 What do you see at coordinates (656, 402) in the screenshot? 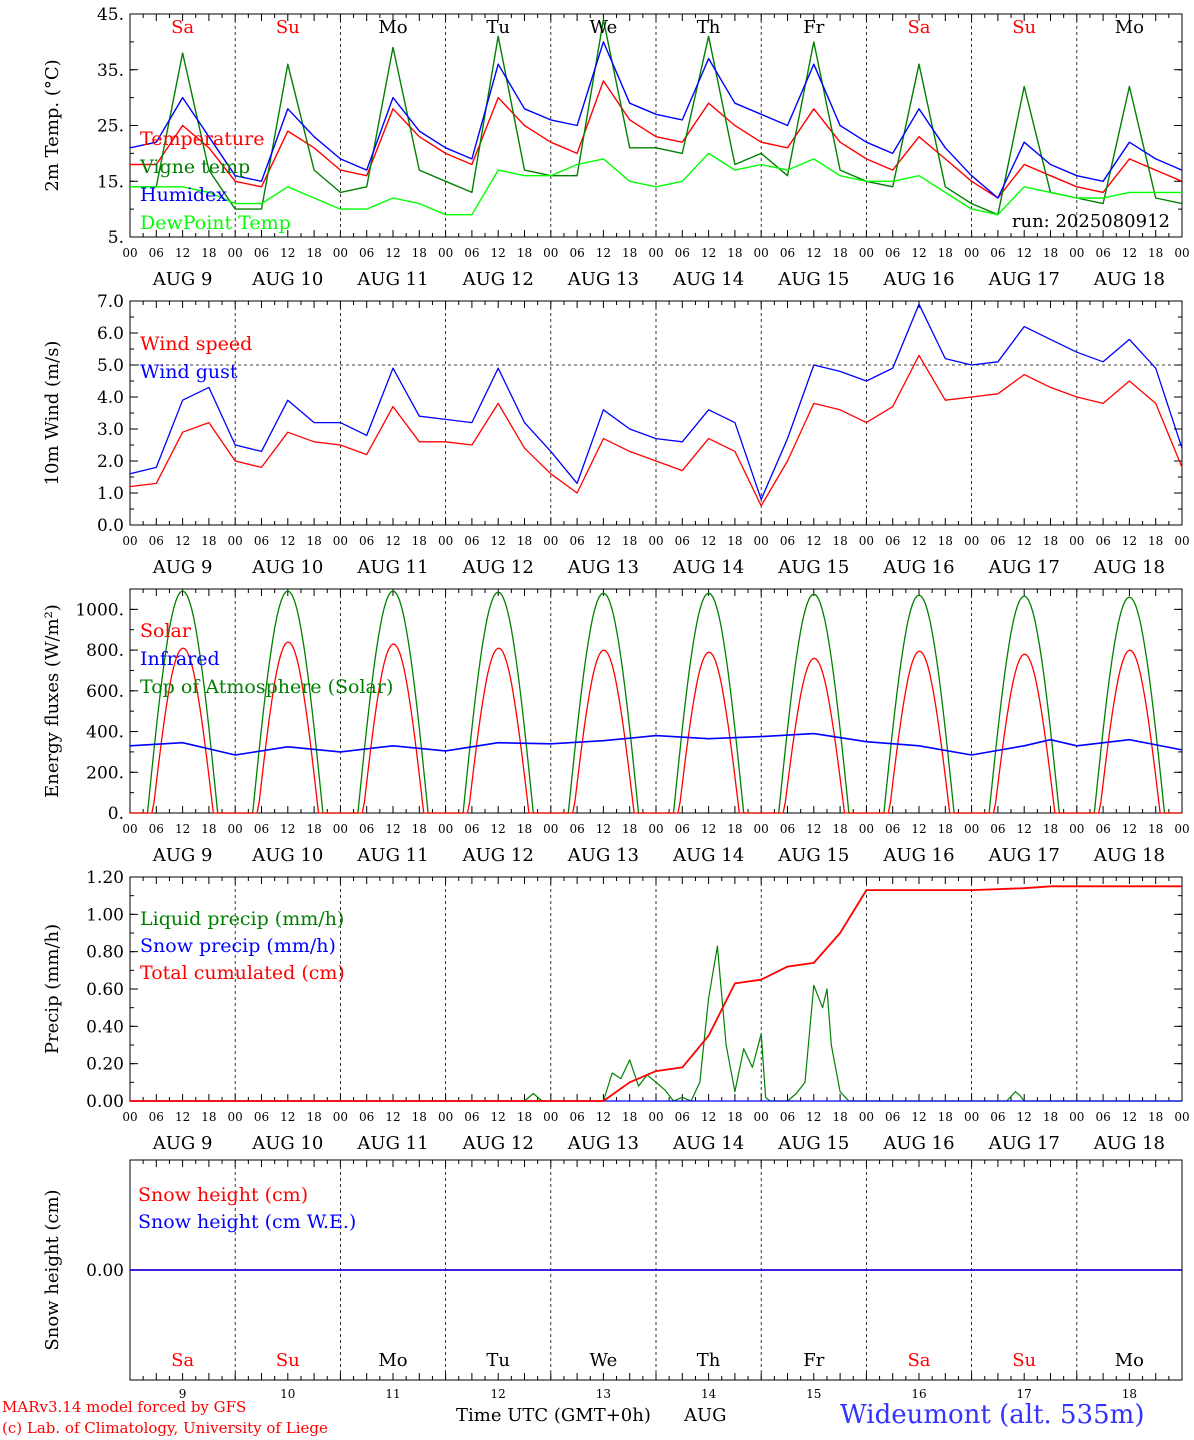
I see `series-line-wind-gust` at bounding box center [656, 402].